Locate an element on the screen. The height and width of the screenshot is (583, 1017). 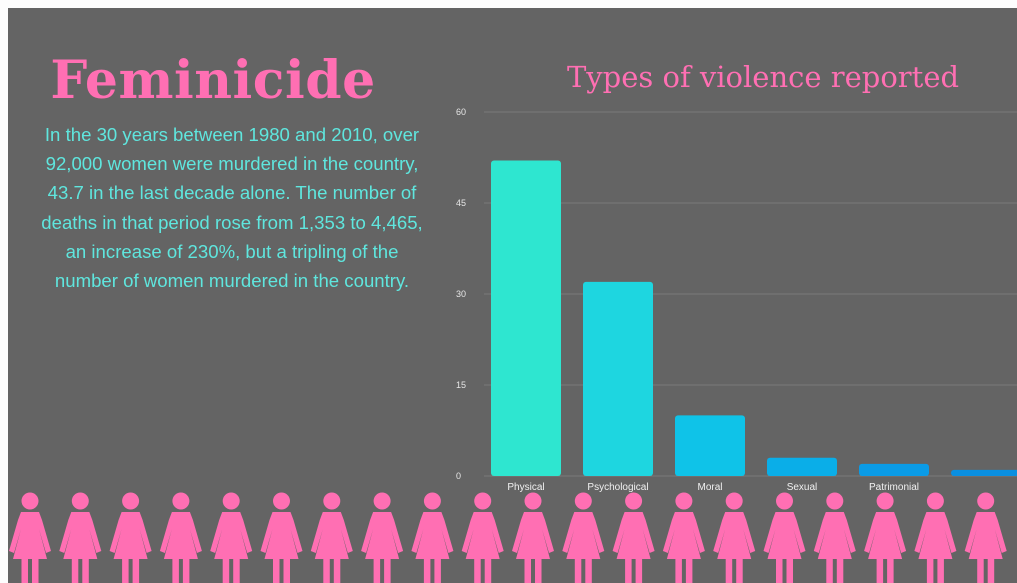
x-tick-label: Psychological is located at coordinates (617, 487).